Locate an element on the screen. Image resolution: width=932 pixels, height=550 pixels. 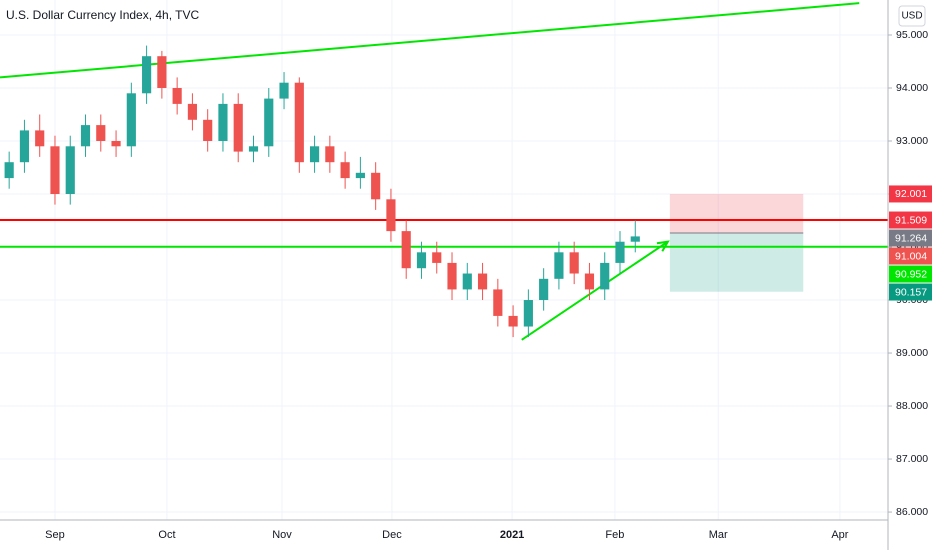
stop-zone is located at coordinates (736, 213).